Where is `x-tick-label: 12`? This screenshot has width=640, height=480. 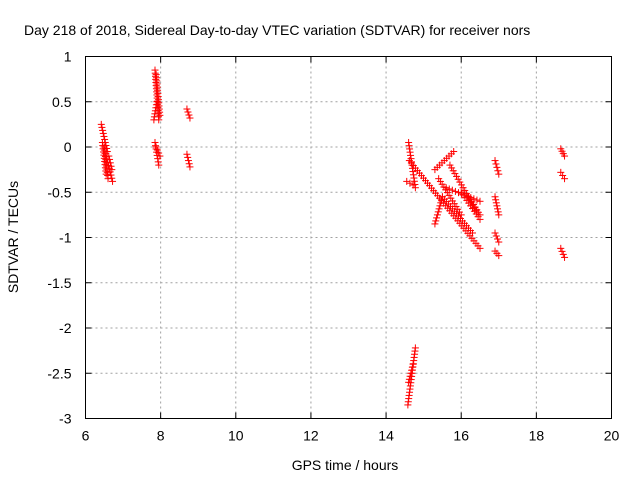 x-tick-label: 12 is located at coordinates (311, 436).